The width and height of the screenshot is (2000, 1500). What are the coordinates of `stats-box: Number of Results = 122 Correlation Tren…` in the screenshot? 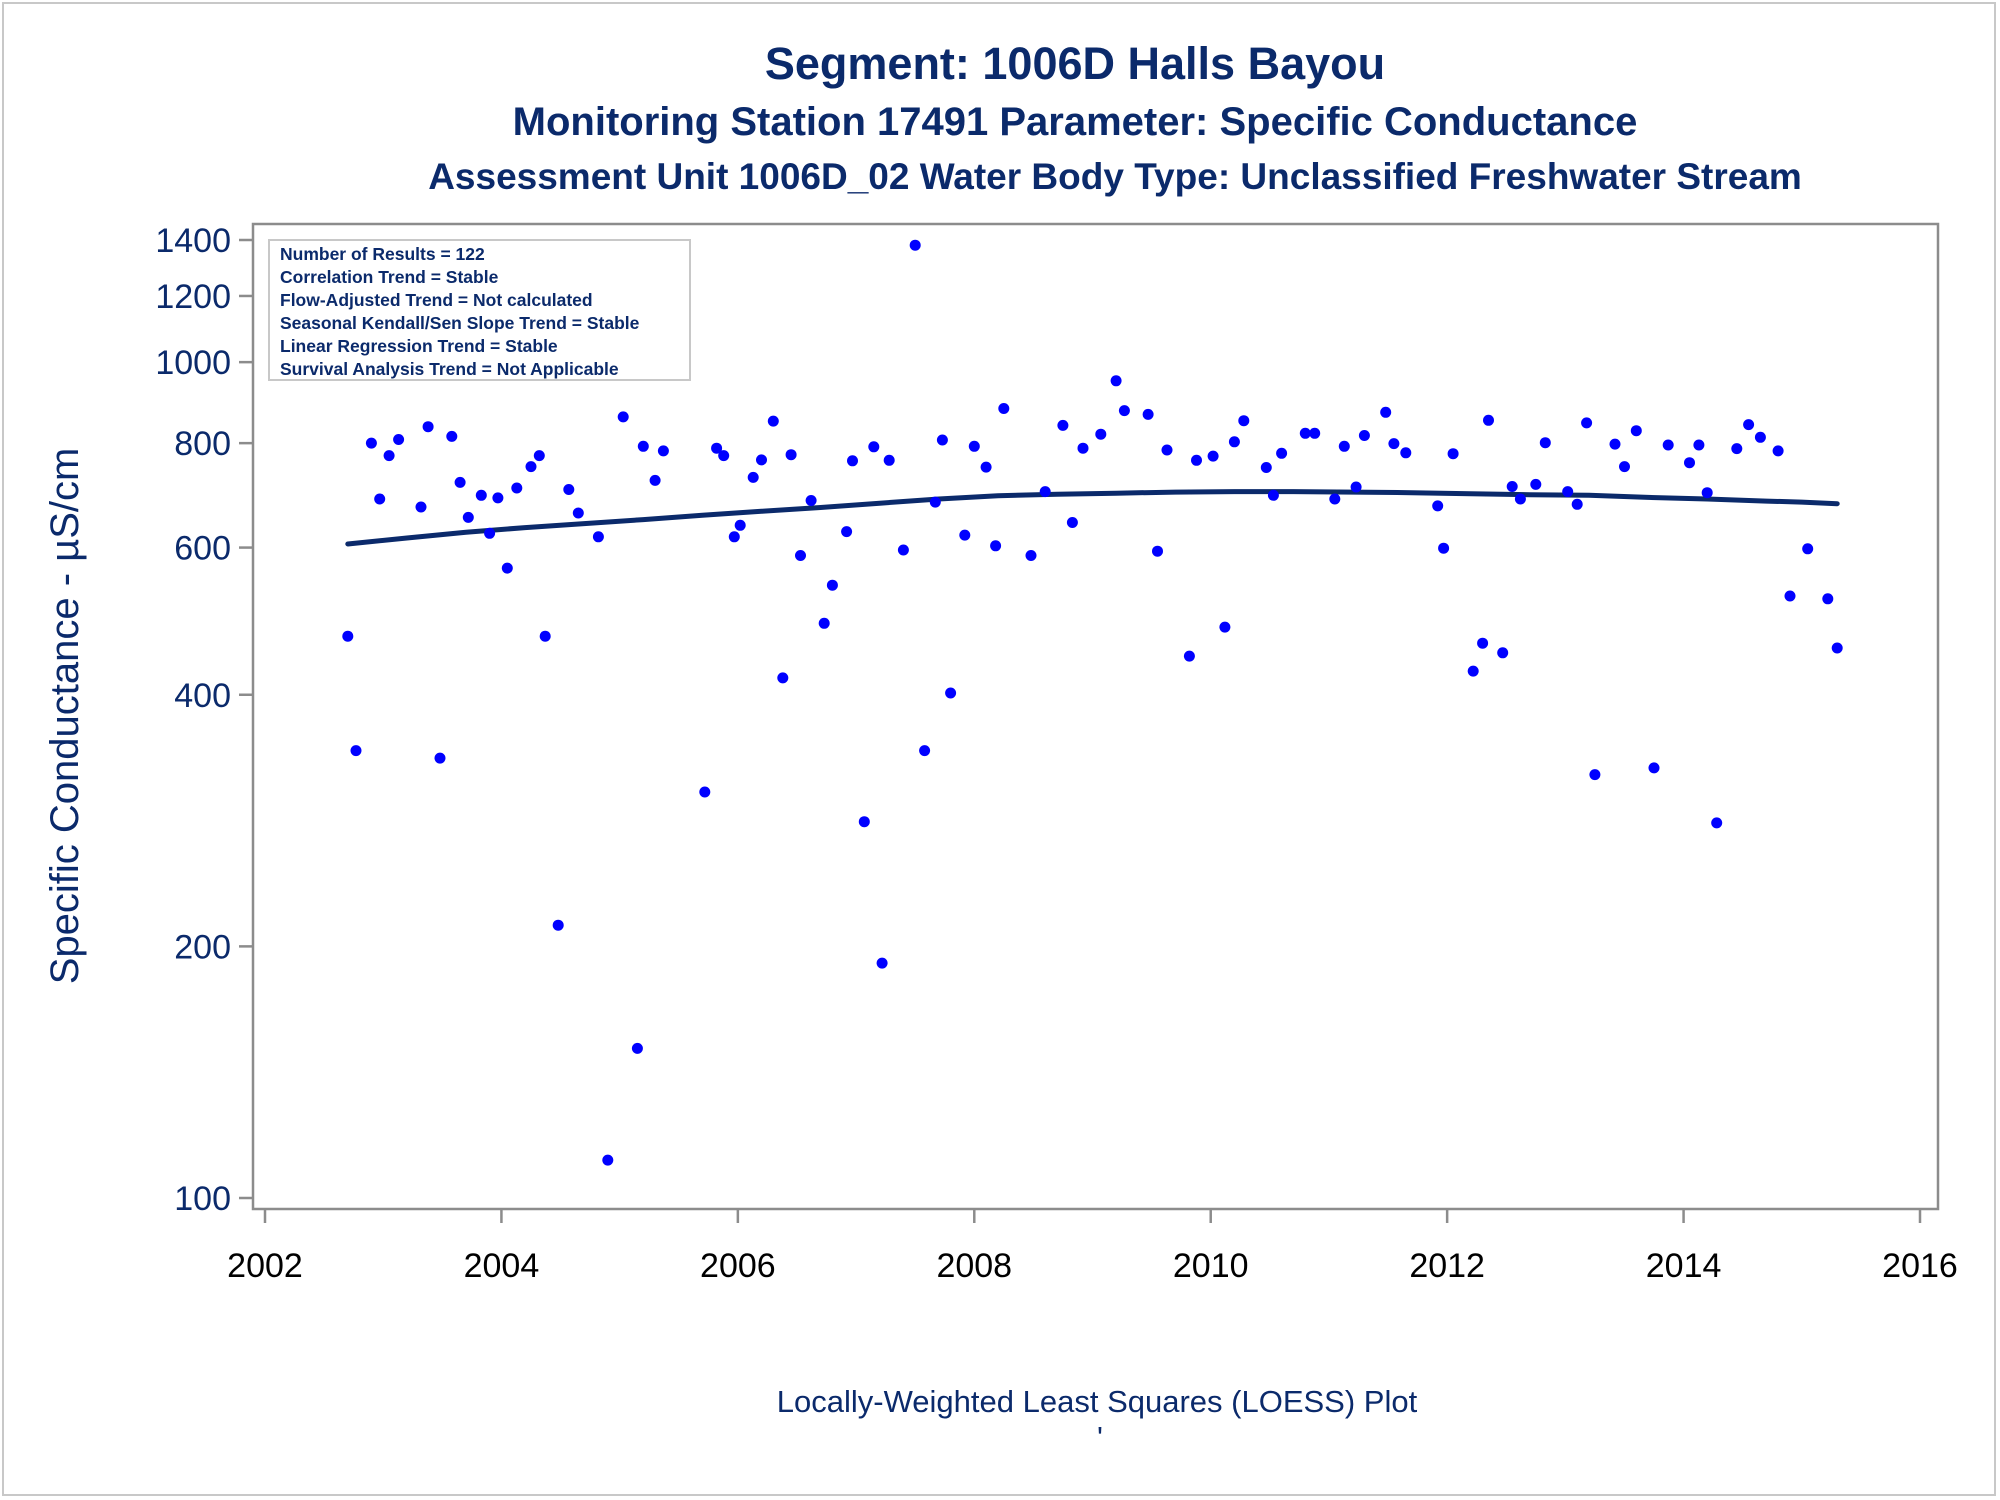 It's located at (479, 310).